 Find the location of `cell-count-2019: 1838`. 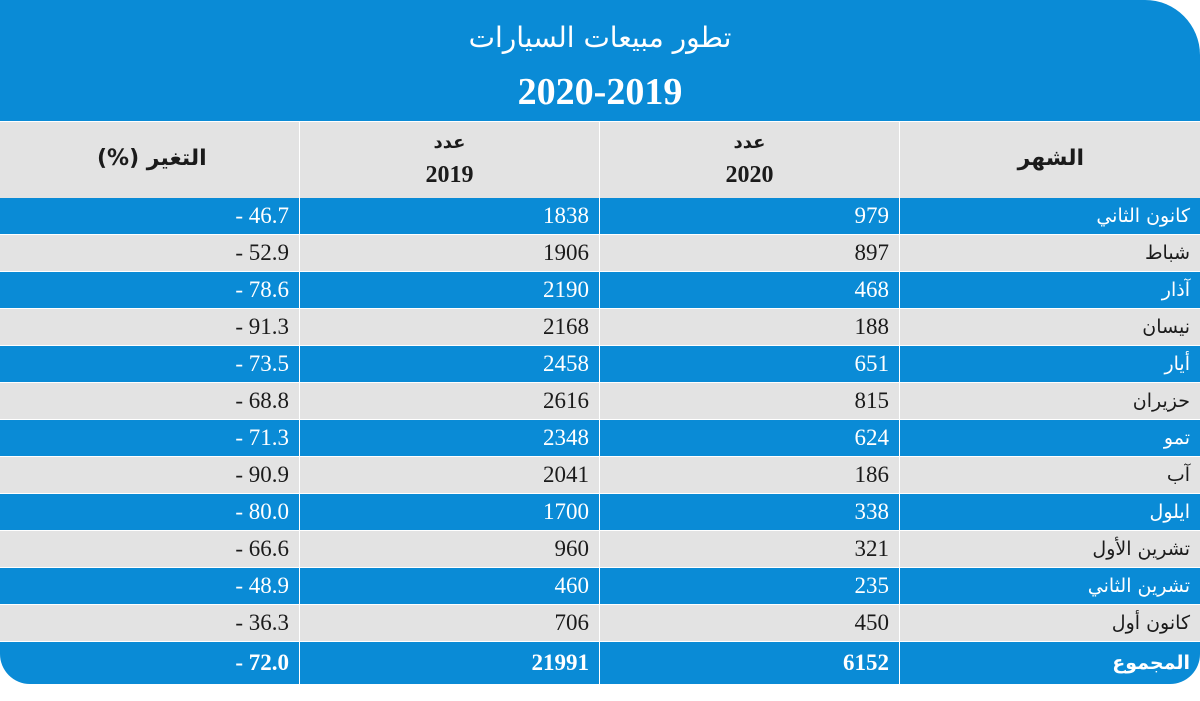

cell-count-2019: 1838 is located at coordinates (566, 215).